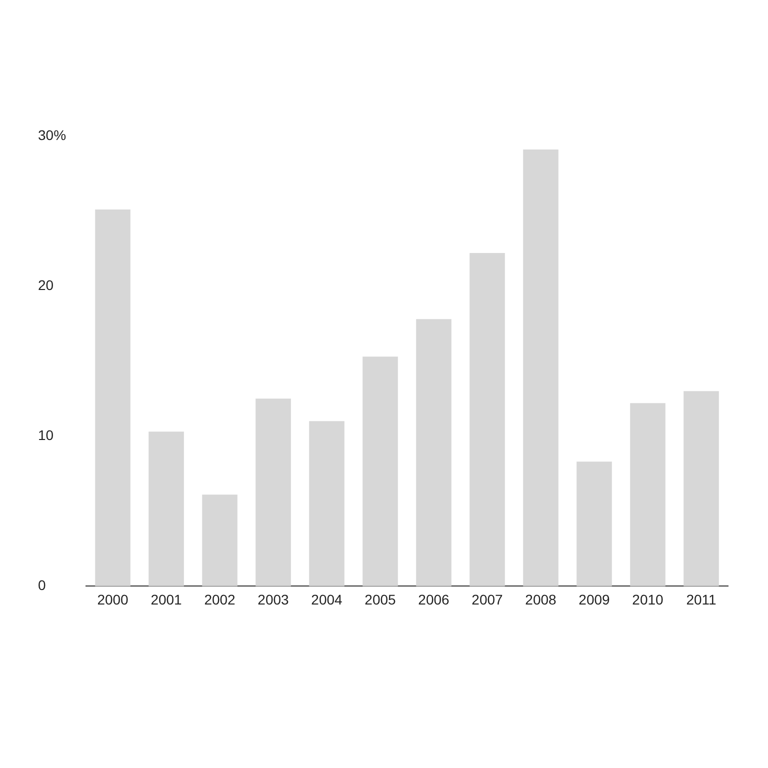 Image resolution: width=768 pixels, height=768 pixels. What do you see at coordinates (648, 599) in the screenshot?
I see `x-tick-label: 2010` at bounding box center [648, 599].